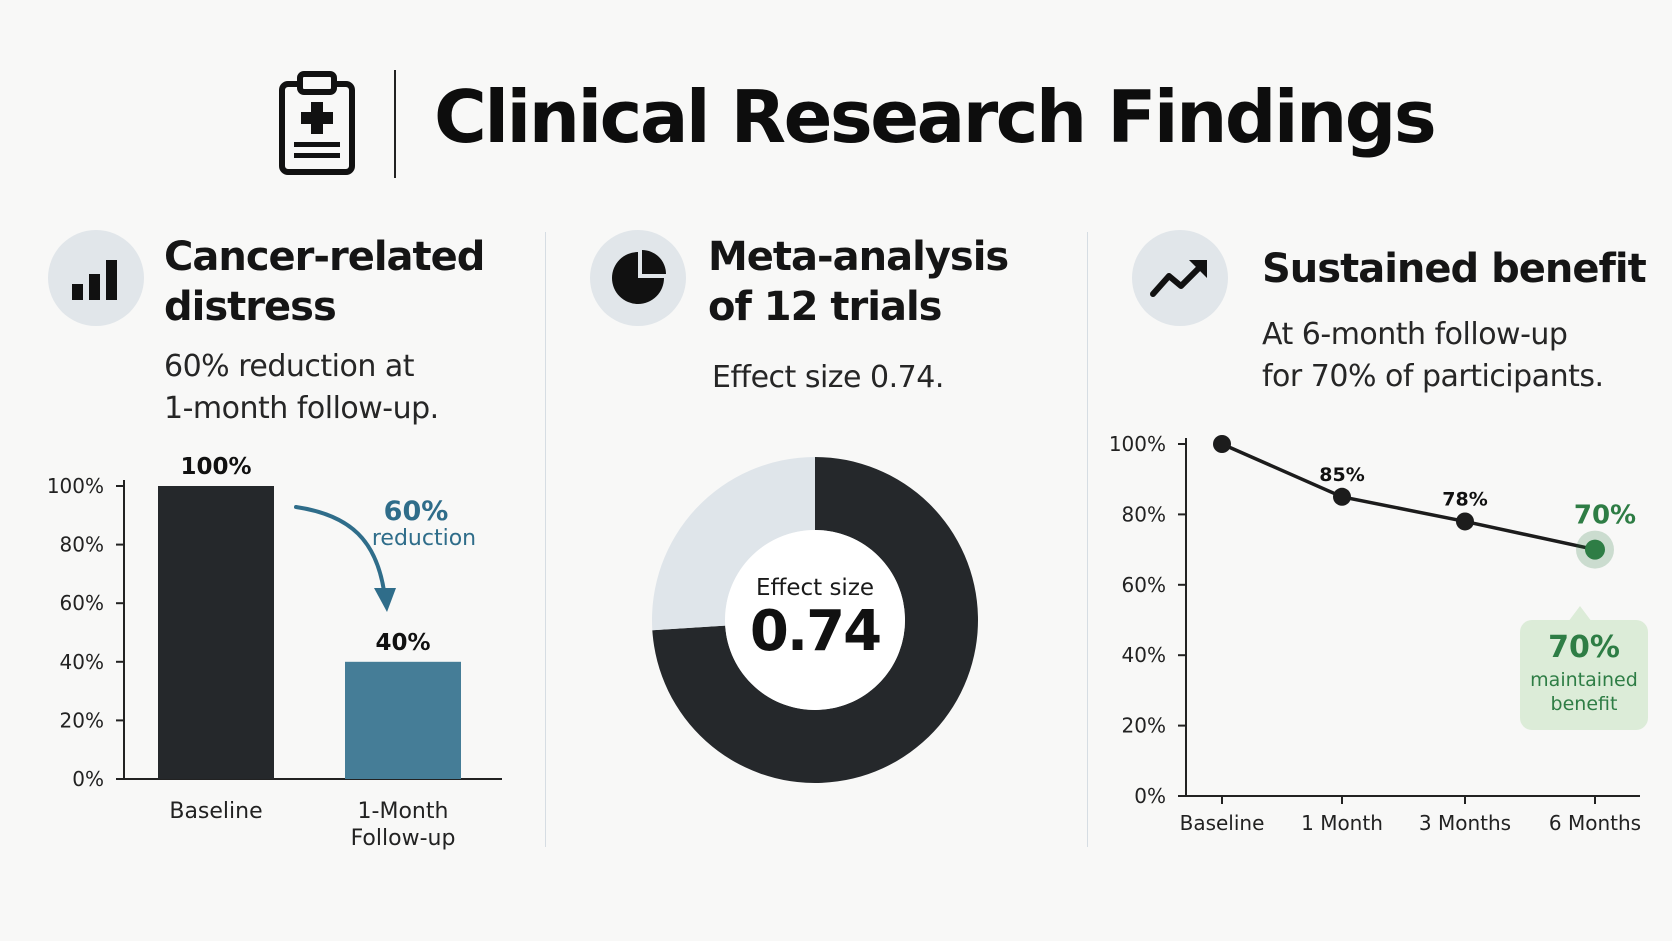 Image resolution: width=1672 pixels, height=941 pixels. I want to click on bar-y-tick-label: 0%, so click(88, 779).